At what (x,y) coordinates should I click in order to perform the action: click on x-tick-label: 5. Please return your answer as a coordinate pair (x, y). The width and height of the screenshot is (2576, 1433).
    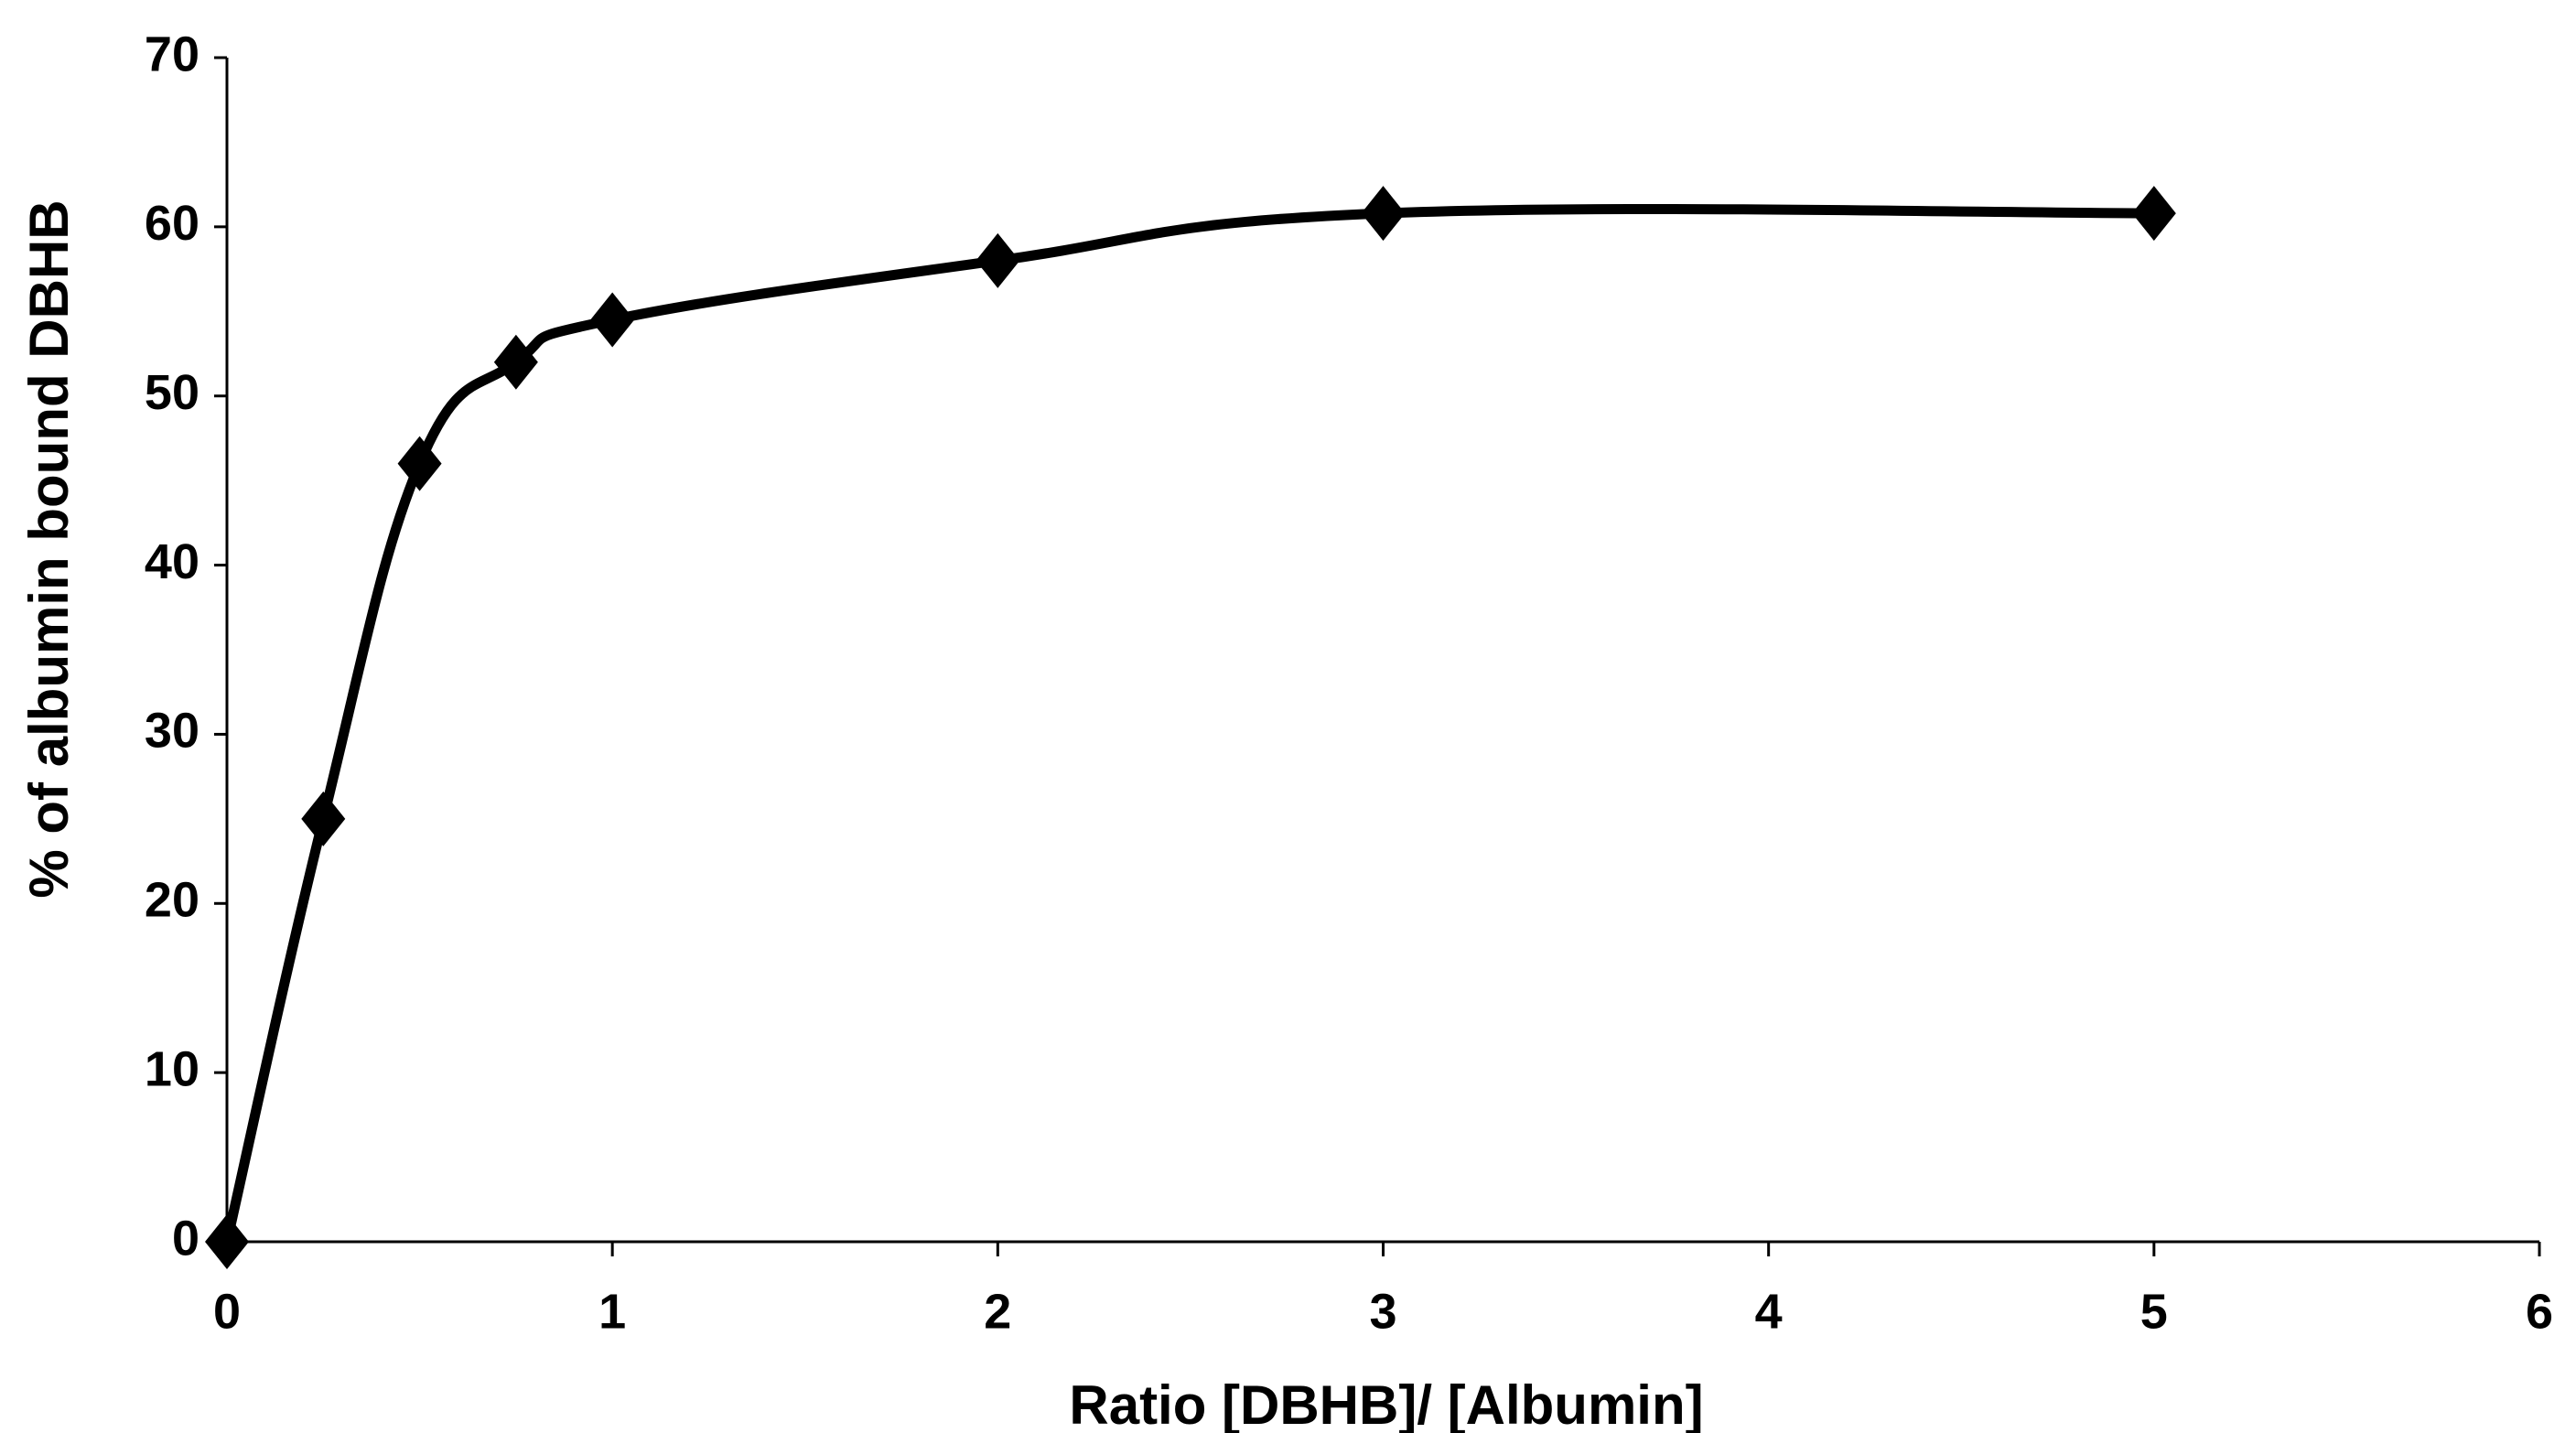
    Looking at the image, I should click on (2154, 1311).